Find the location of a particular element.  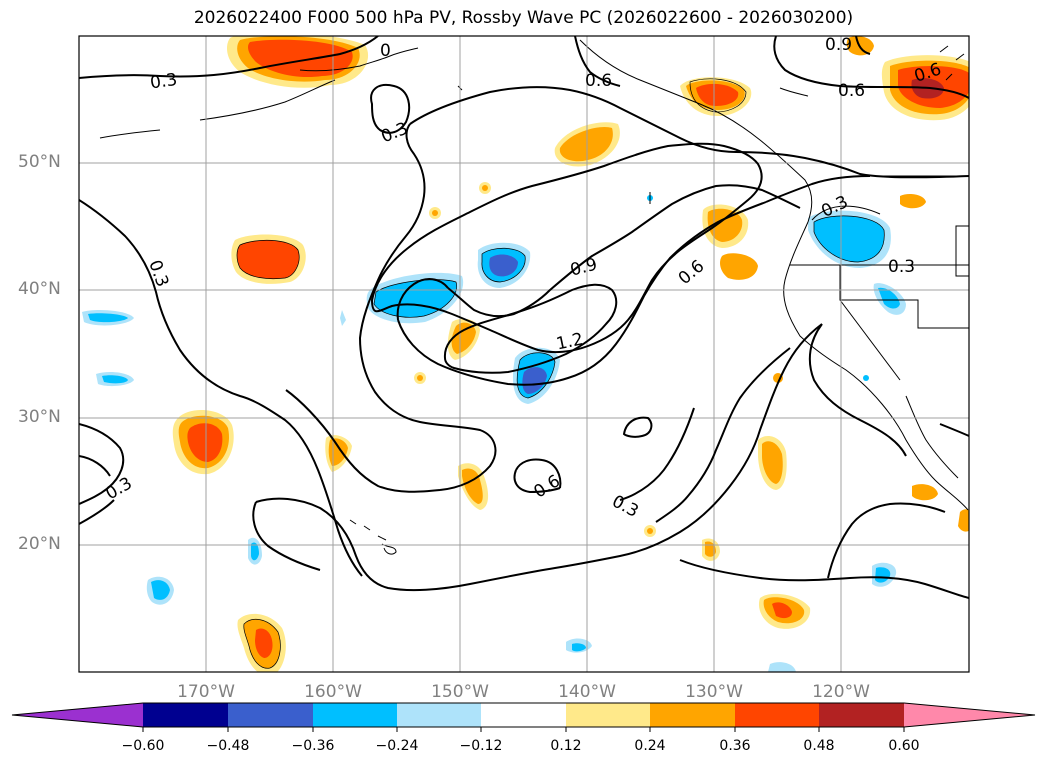

lat-label-20n: 20°N is located at coordinates (39, 544).